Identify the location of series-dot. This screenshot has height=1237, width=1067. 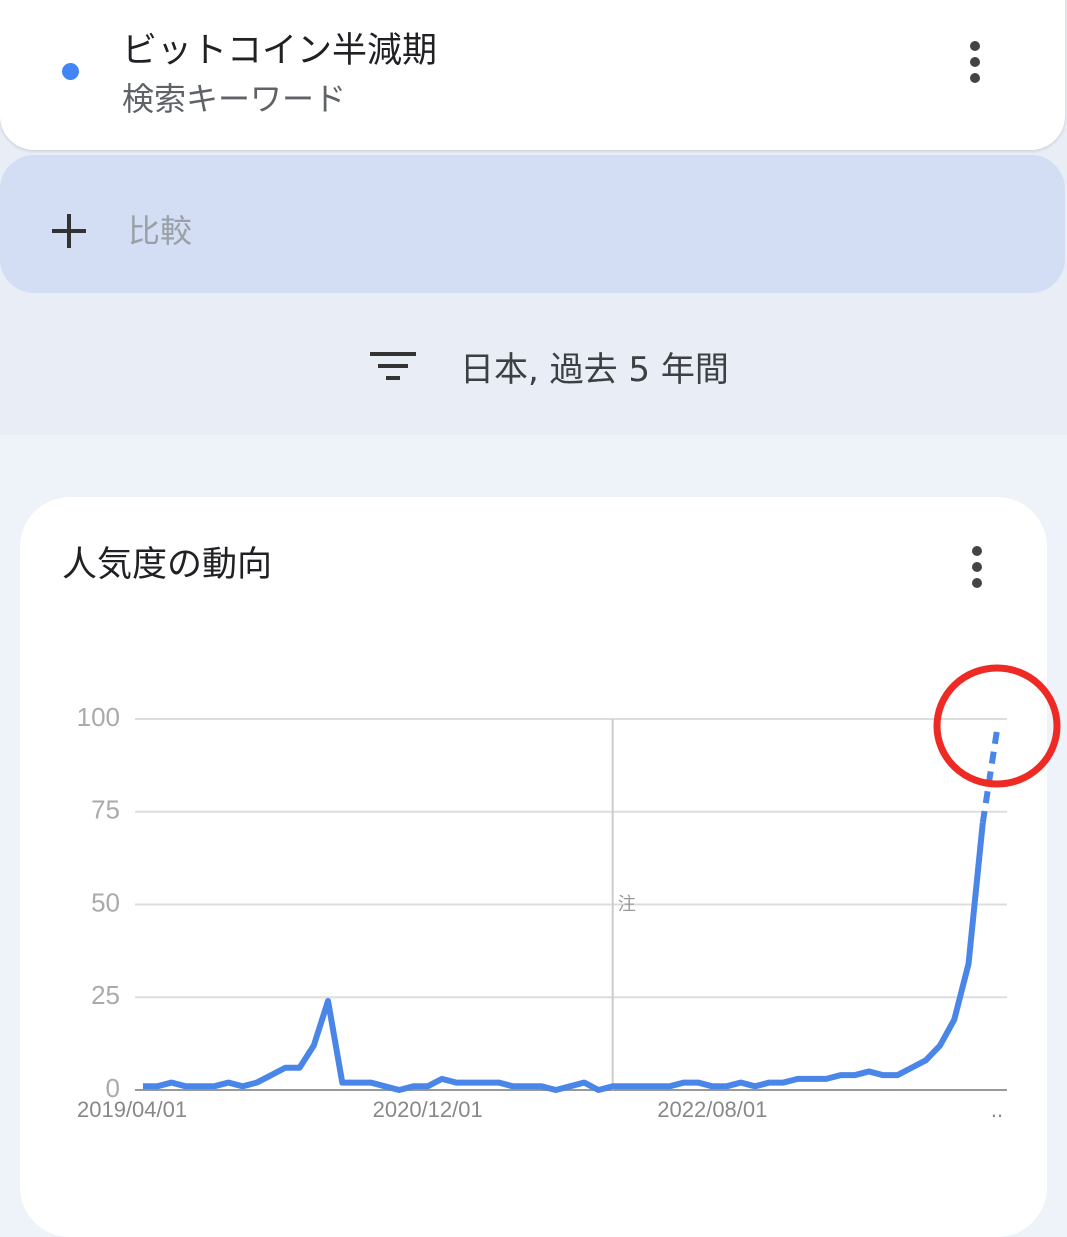
(70, 71).